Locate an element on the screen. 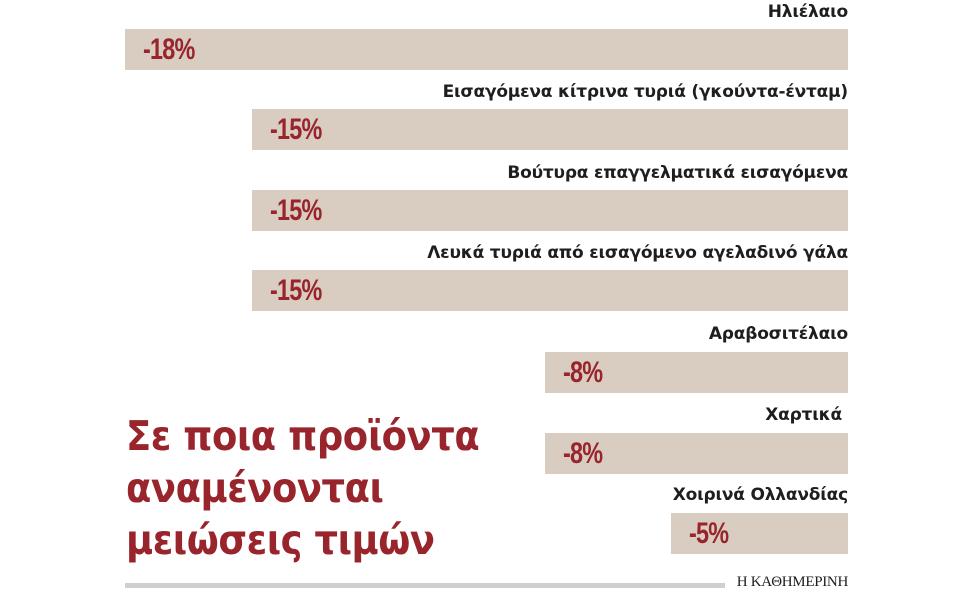 This screenshot has width=960, height=600. publisher-logo: Η ΚΑΘΗΜΕΡΙΝΗ is located at coordinates (792, 582).